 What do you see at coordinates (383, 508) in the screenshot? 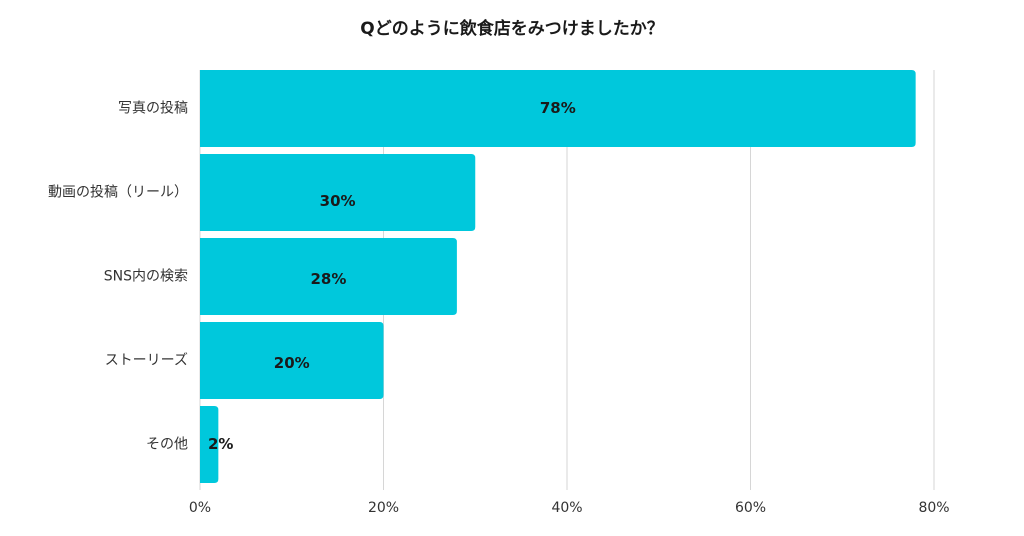
I see `x-tick-label: 20%` at bounding box center [383, 508].